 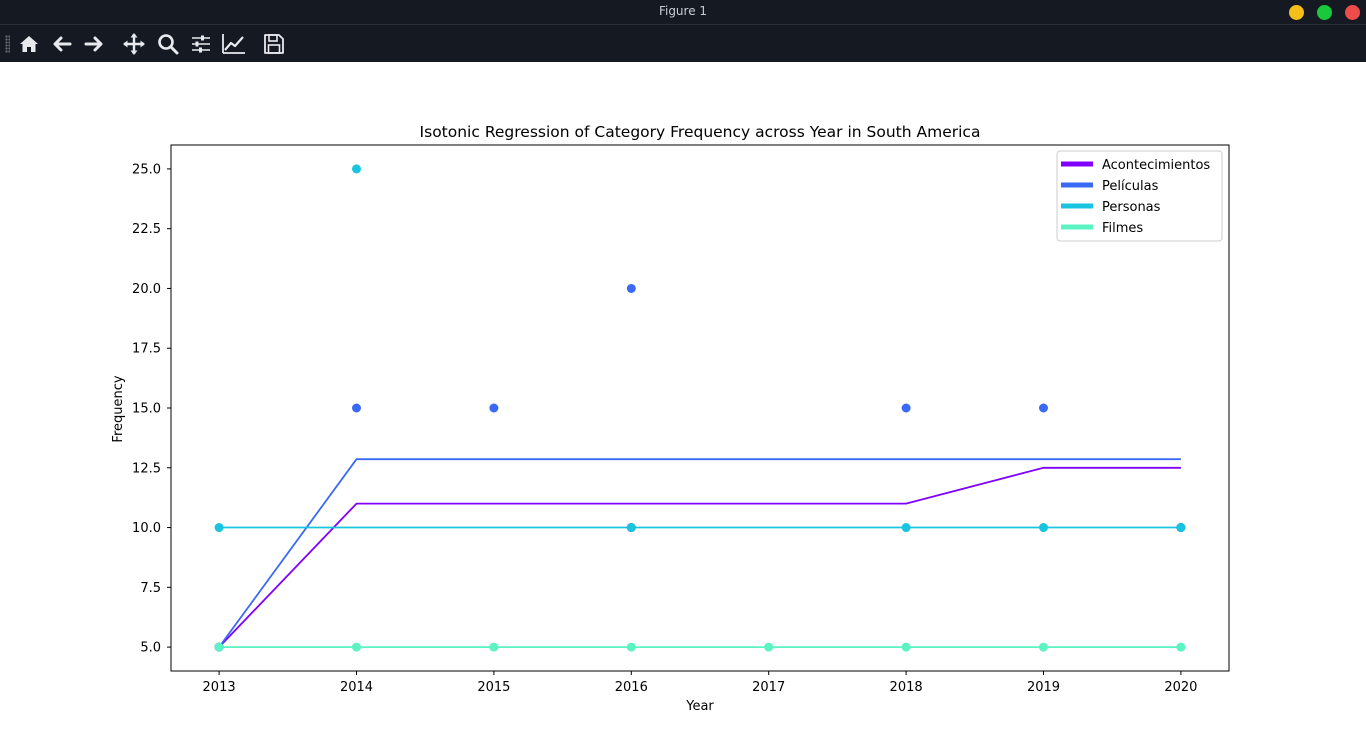 I want to click on zoom-magnifier-icon, so click(x=168, y=44).